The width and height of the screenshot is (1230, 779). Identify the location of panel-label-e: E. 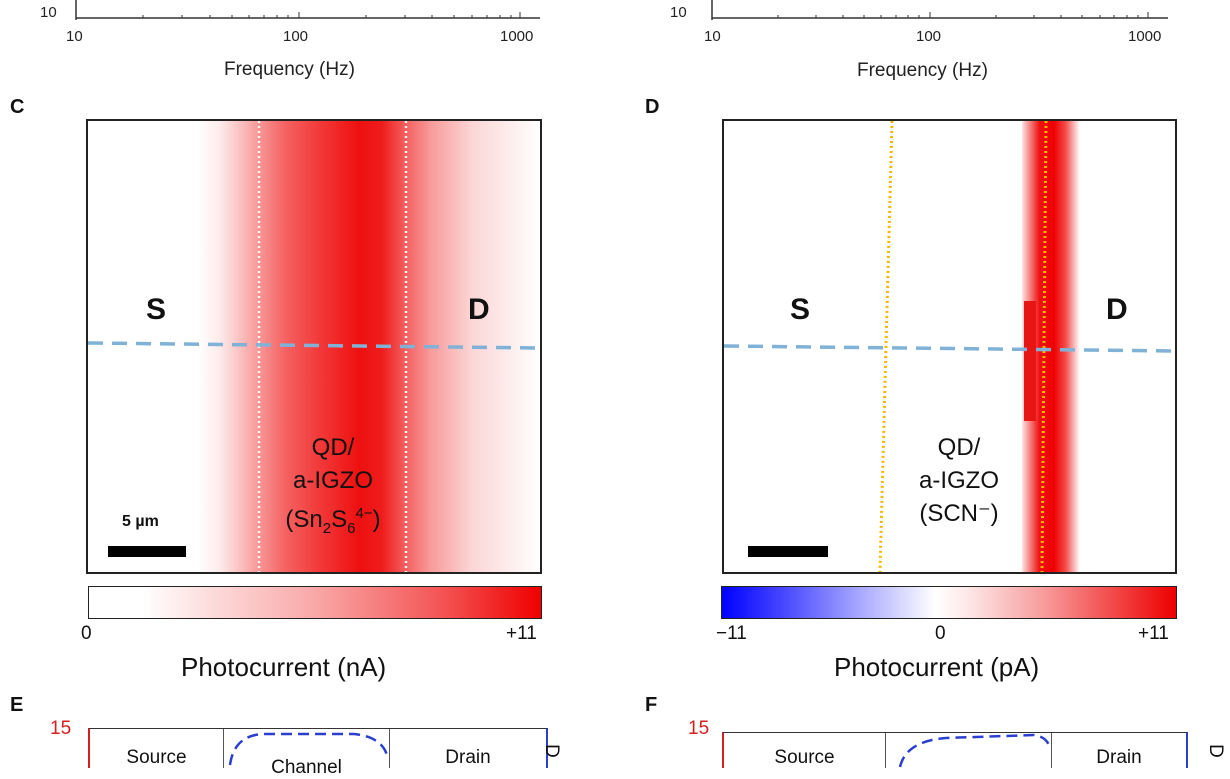
(17, 705).